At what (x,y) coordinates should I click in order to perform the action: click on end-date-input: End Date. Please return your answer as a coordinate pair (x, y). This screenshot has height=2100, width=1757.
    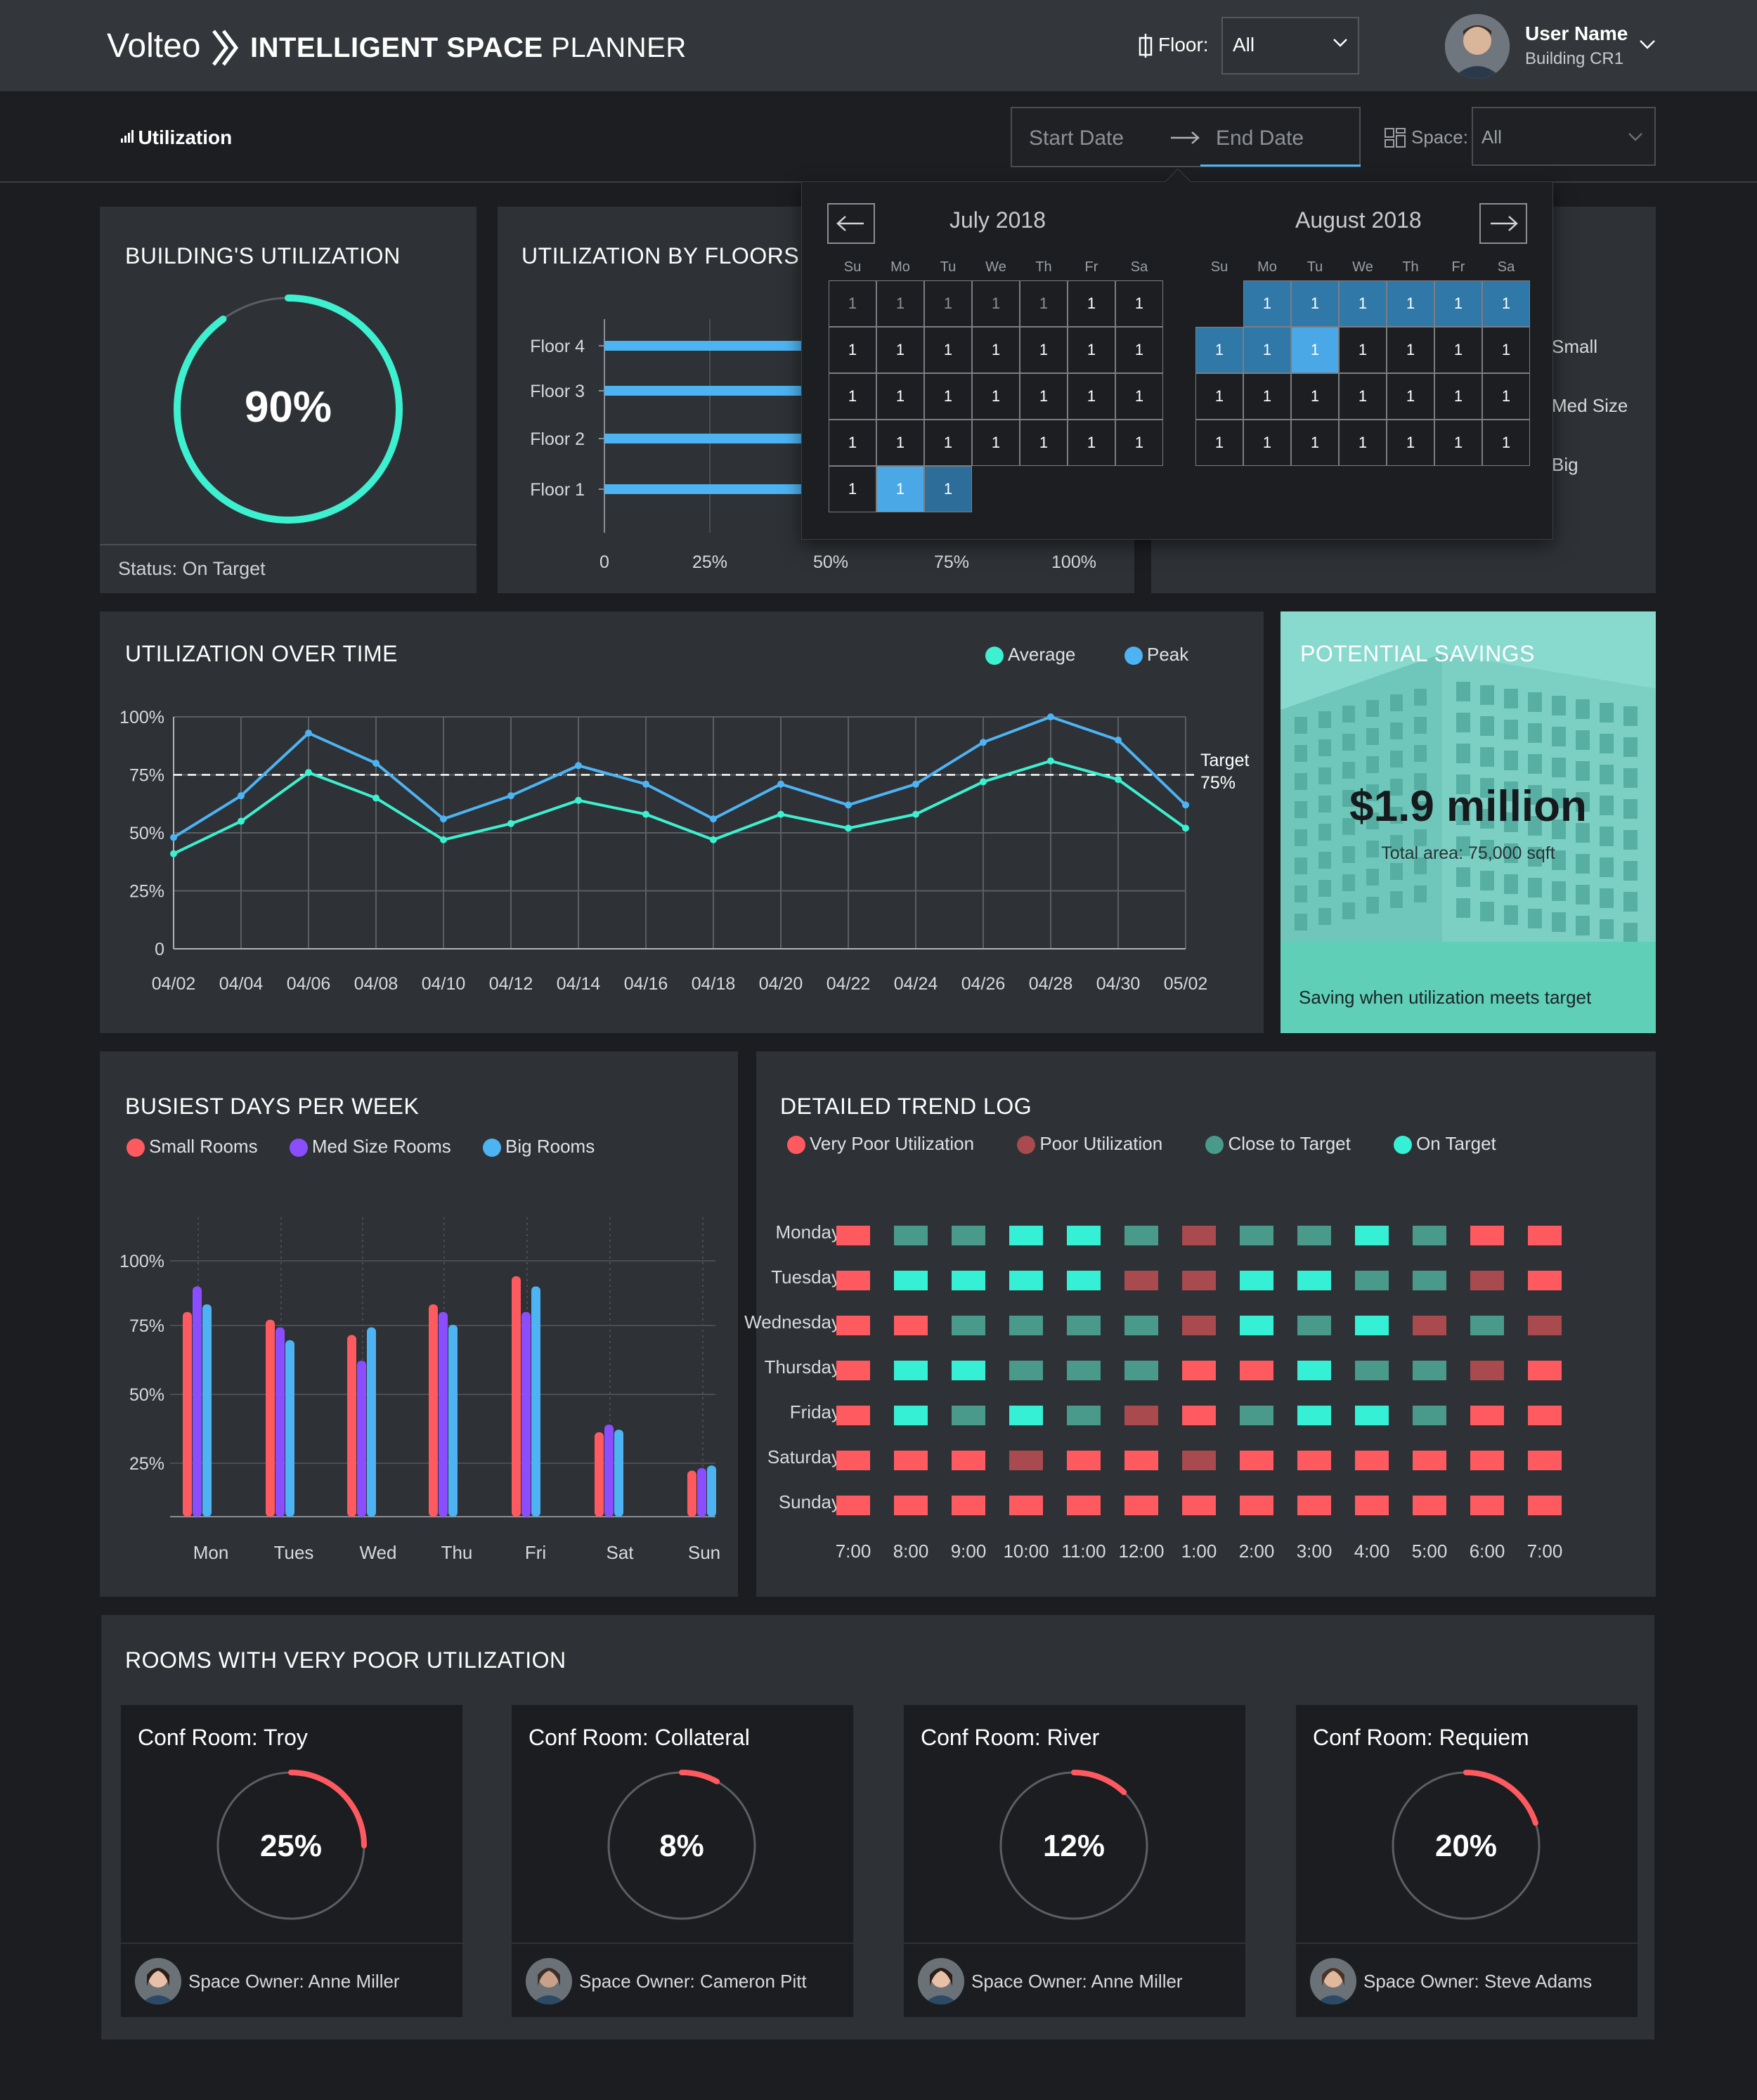
    Looking at the image, I should click on (1260, 138).